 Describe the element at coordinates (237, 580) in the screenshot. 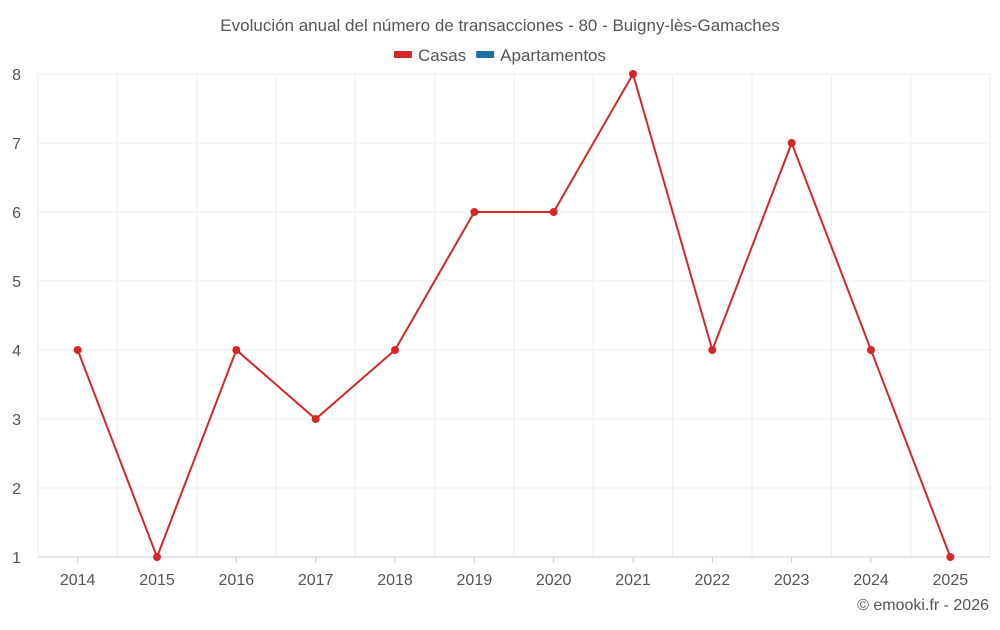

I see `x-tick-label: 2016` at that location.